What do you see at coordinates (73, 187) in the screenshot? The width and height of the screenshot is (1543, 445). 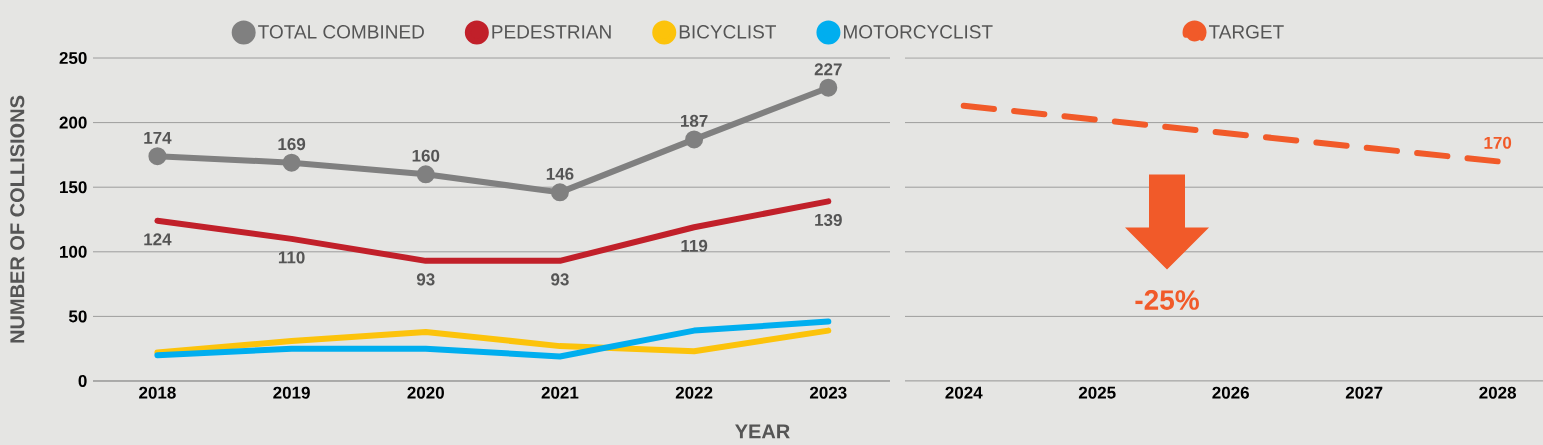 I see `y-tick-label: 150` at bounding box center [73, 187].